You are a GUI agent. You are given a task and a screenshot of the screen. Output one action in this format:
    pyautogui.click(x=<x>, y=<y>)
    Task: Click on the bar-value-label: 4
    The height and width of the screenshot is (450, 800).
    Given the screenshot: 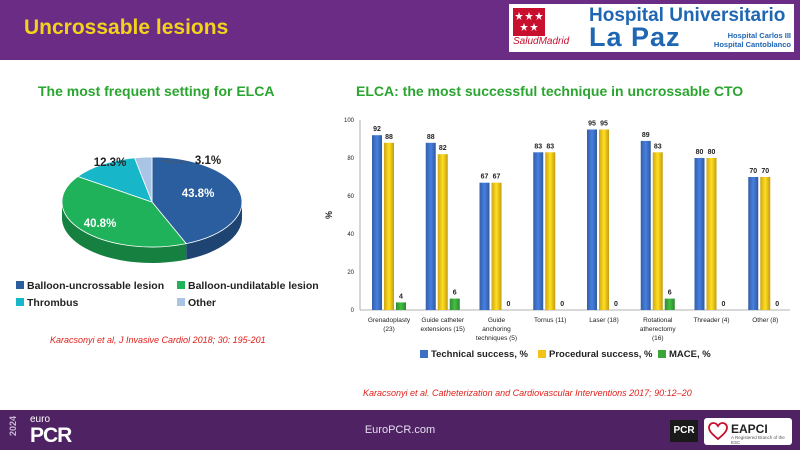 What is the action you would take?
    pyautogui.click(x=401, y=296)
    